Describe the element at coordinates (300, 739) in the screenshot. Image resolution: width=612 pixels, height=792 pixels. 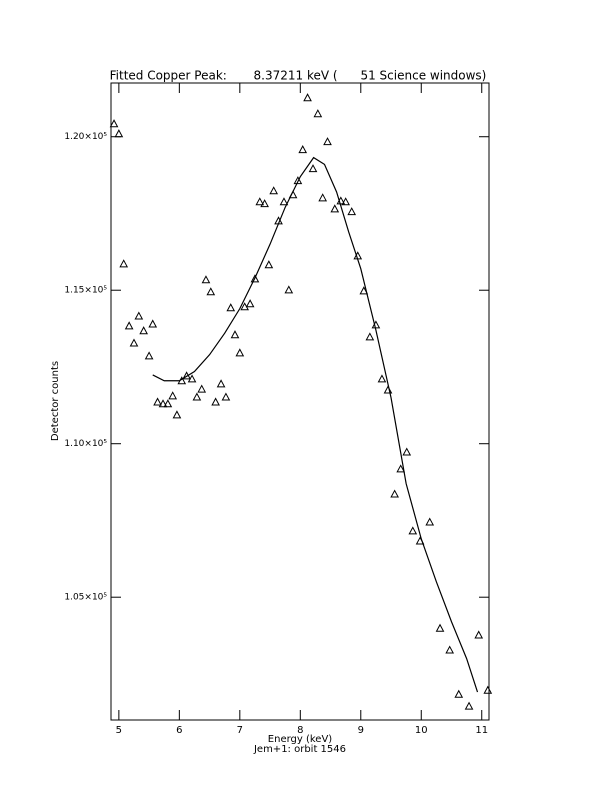
I see `x-axis-label: Energy (keV)` at that location.